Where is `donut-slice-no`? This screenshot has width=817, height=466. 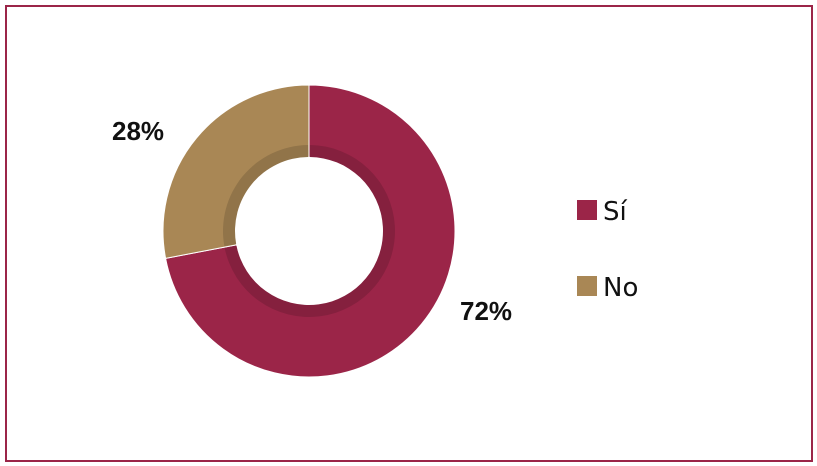 donut-slice-no is located at coordinates (236, 171).